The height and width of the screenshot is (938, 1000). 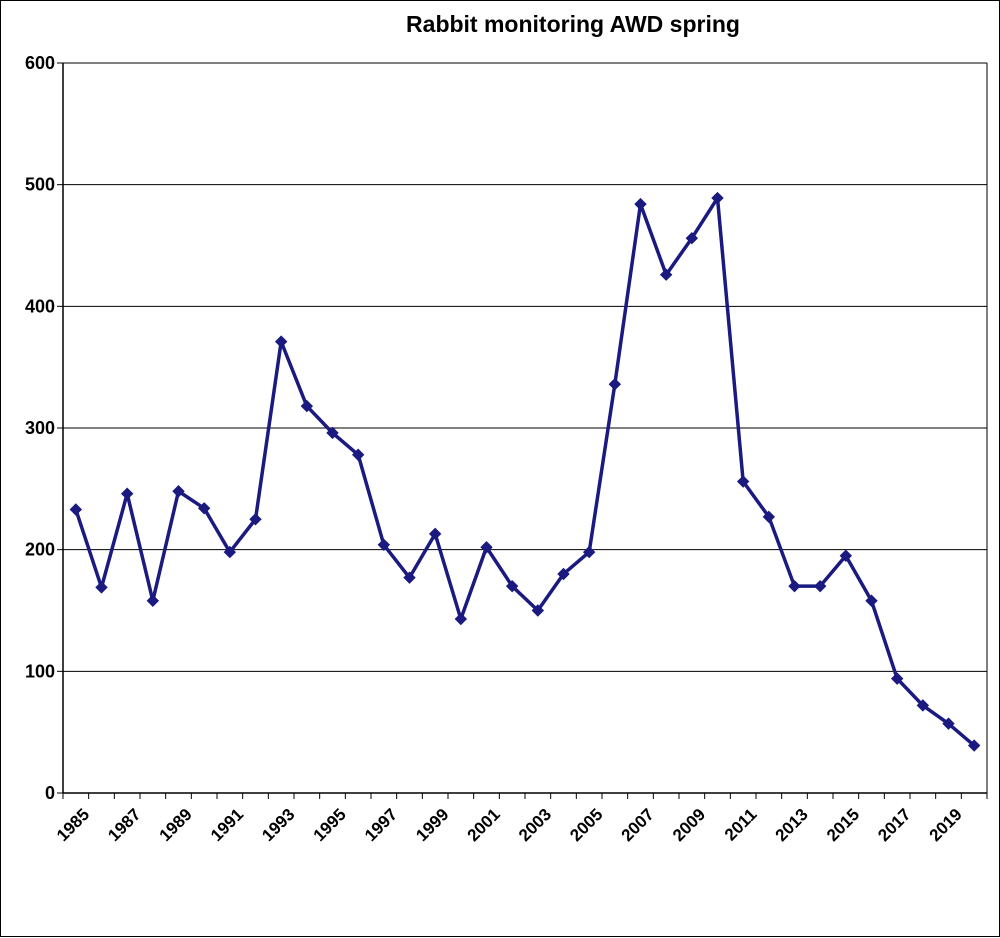 What do you see at coordinates (227, 825) in the screenshot?
I see `x-tick-label: 1991` at bounding box center [227, 825].